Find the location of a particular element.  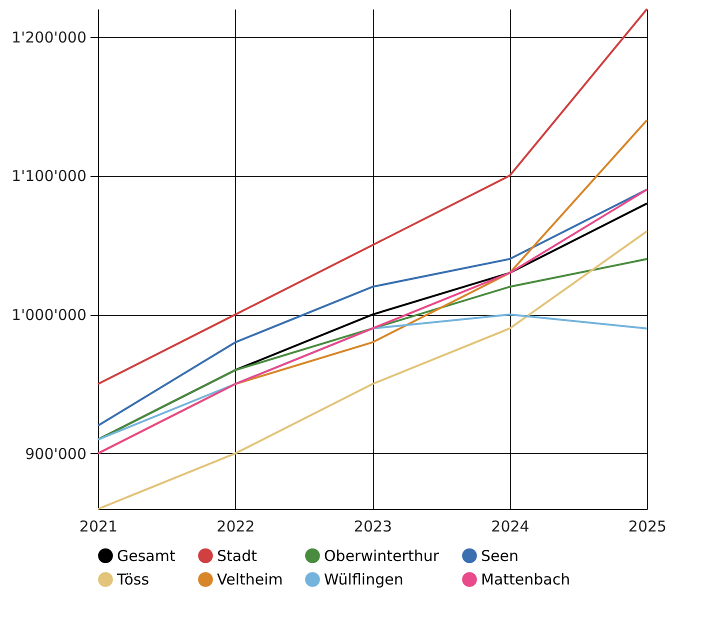

x-tick-label: 2023 is located at coordinates (373, 527).